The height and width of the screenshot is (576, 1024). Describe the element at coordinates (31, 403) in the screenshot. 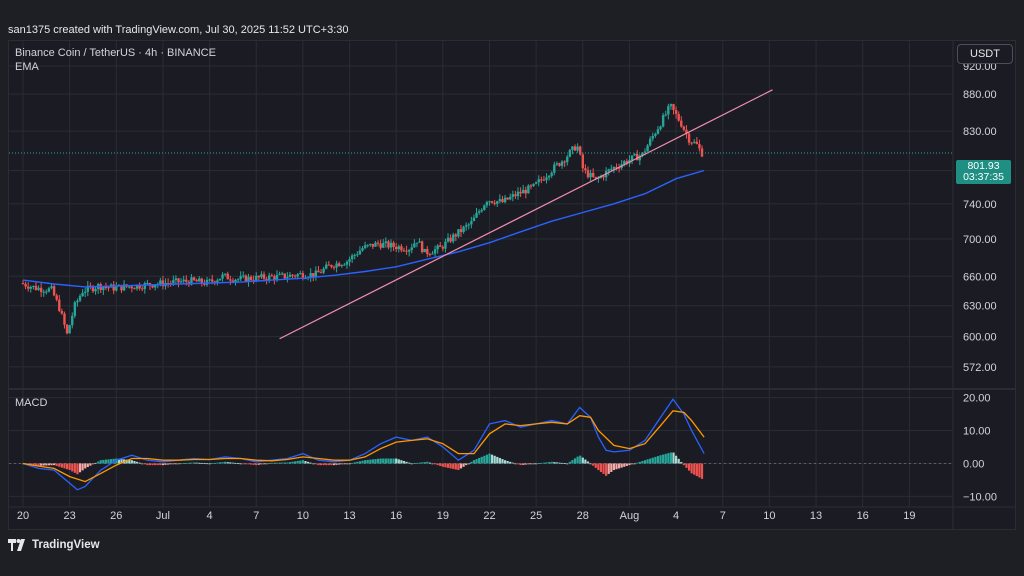

I see `macd-indicator-label: MACD` at that location.